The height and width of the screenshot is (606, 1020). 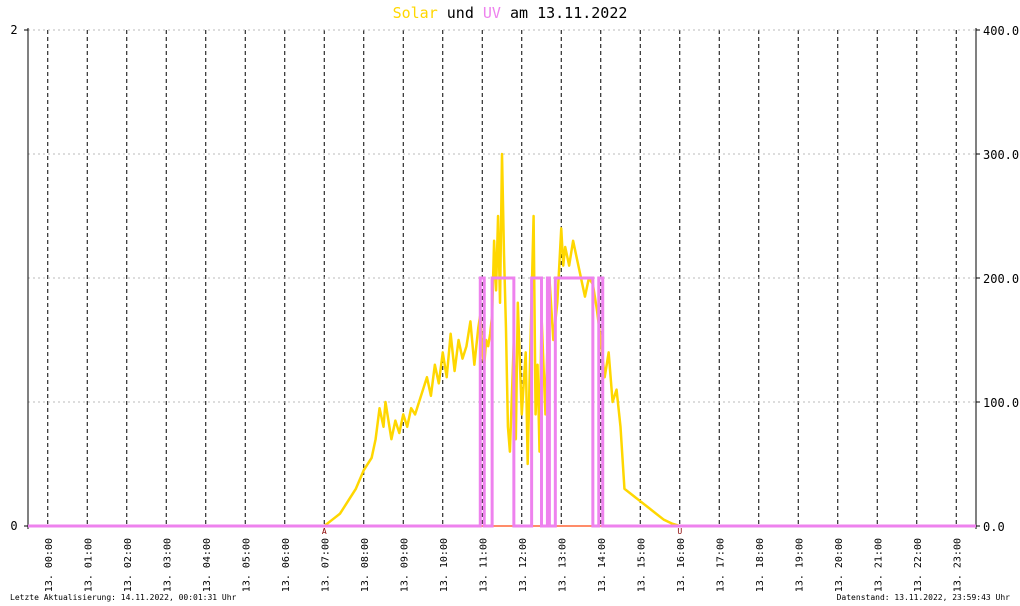 What do you see at coordinates (923, 597) in the screenshot?
I see `footer-data-status: Datenstand: 13.11.2022, 23:59:43 Uhr` at bounding box center [923, 597].